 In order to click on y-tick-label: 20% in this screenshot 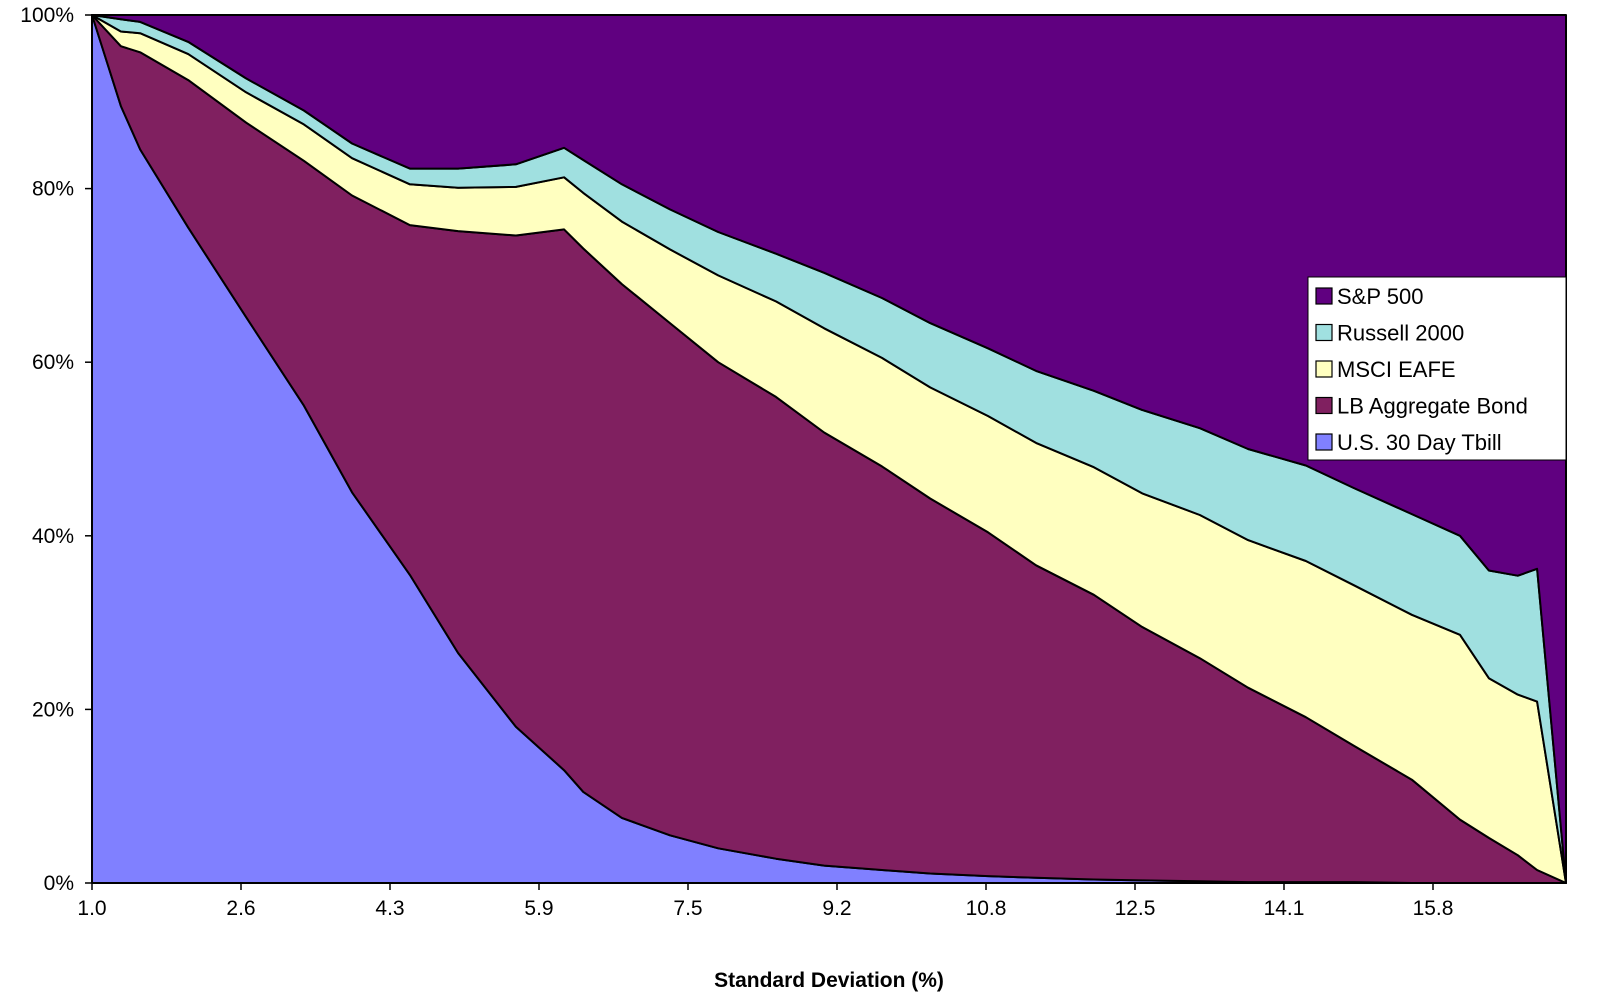, I will do `click(53, 709)`.